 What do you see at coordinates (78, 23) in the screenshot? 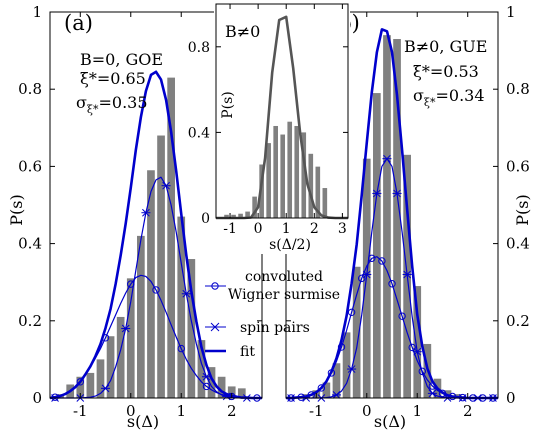
I see `panel-a-label: (a)` at bounding box center [78, 23].